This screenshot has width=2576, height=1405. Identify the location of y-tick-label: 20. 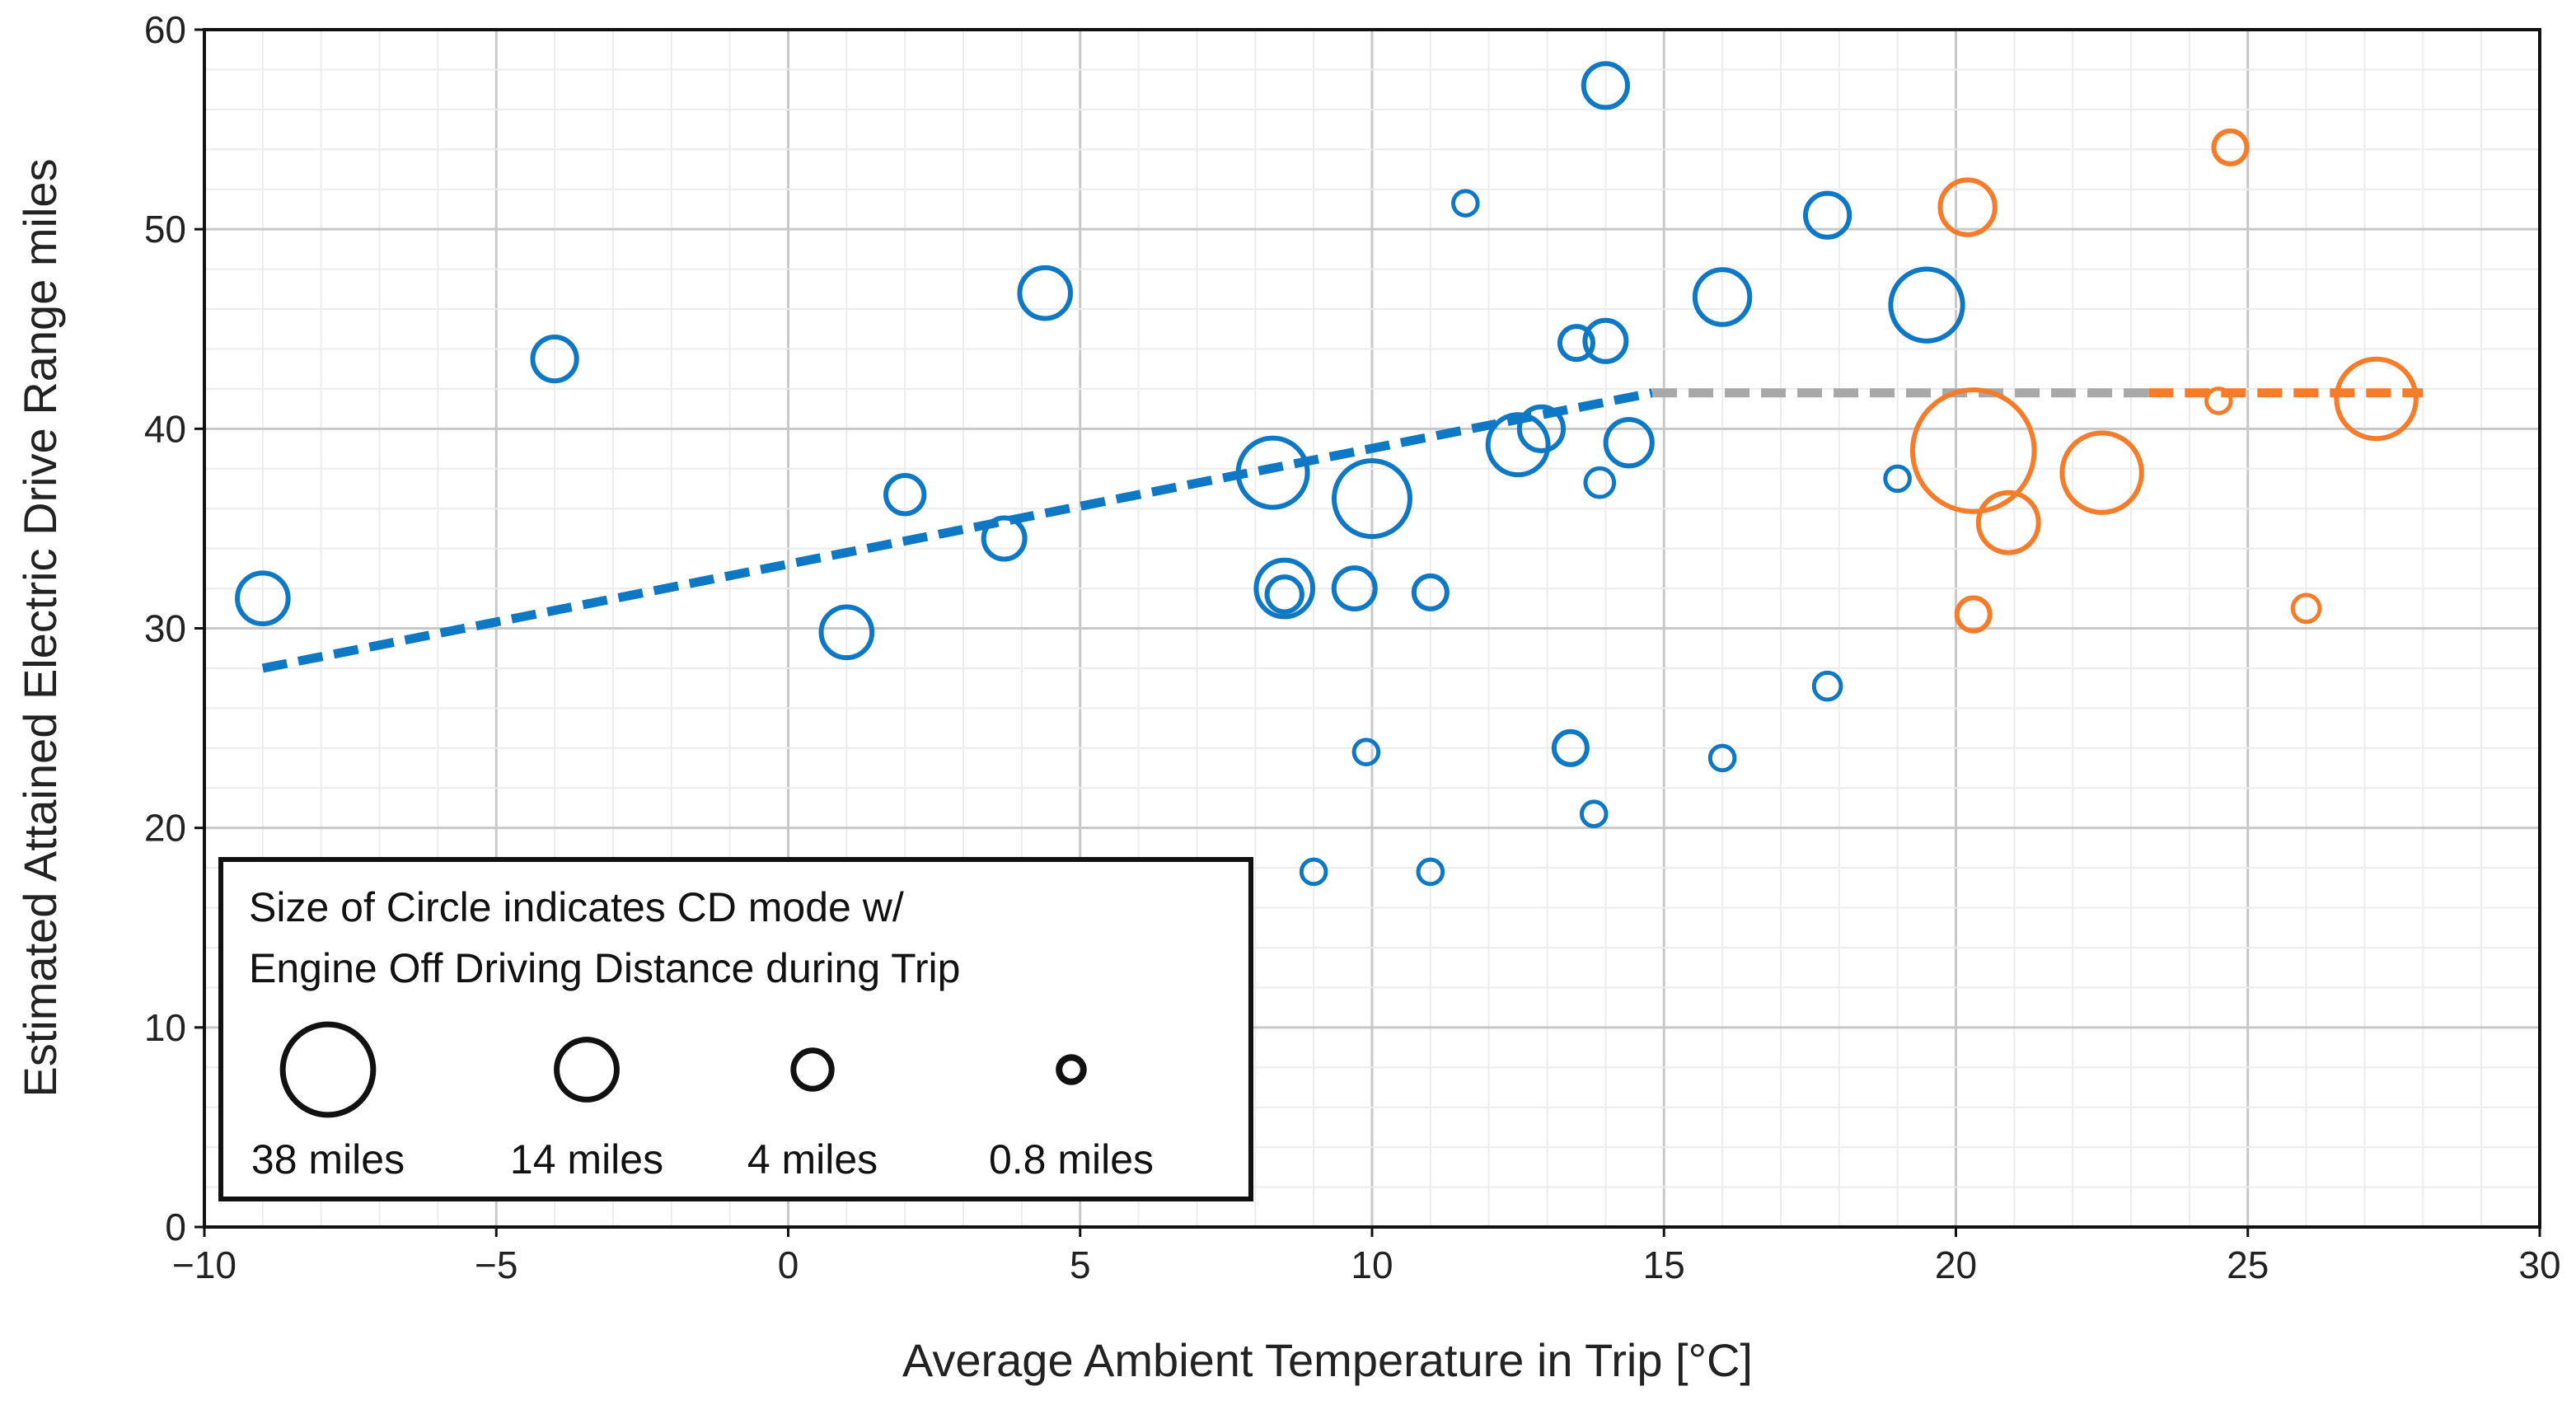
(165, 828).